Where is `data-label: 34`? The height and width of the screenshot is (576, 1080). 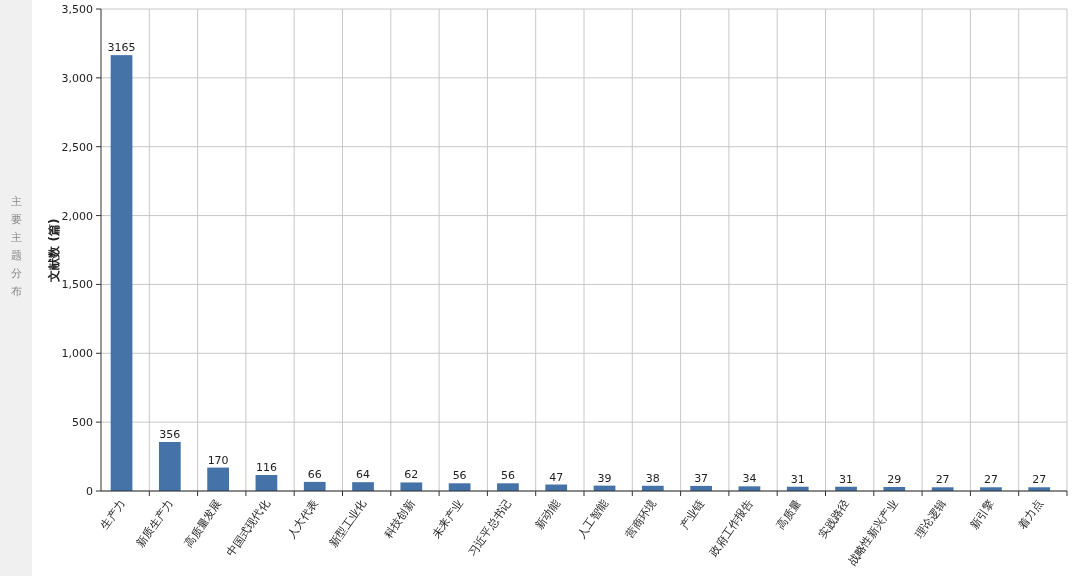 data-label: 34 is located at coordinates (749, 479).